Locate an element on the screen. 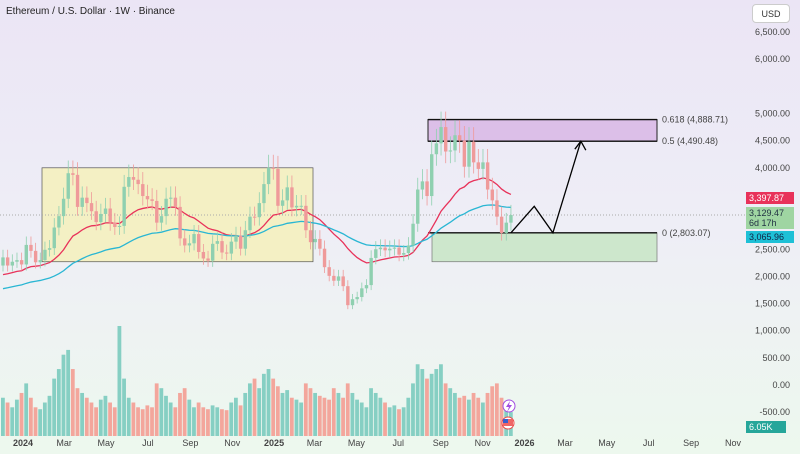 The height and width of the screenshot is (454, 800). x-tick-label: Mar is located at coordinates (565, 443).